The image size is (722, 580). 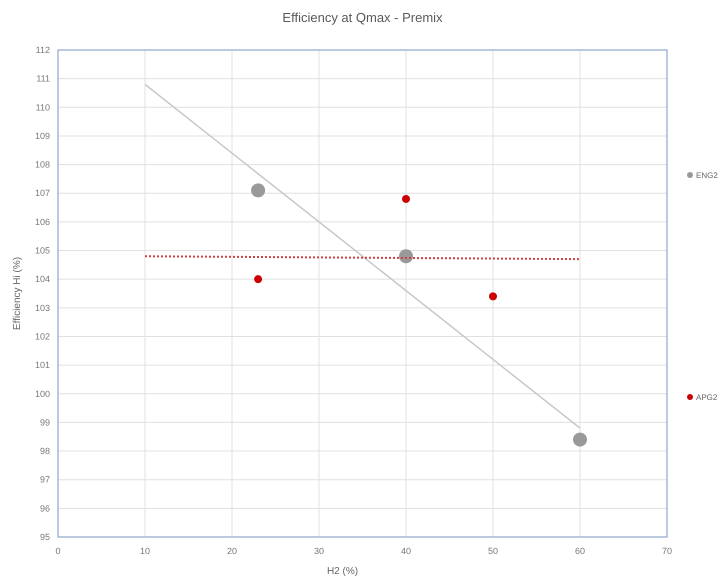 What do you see at coordinates (42, 279) in the screenshot?
I see `y-tick-label: 104` at bounding box center [42, 279].